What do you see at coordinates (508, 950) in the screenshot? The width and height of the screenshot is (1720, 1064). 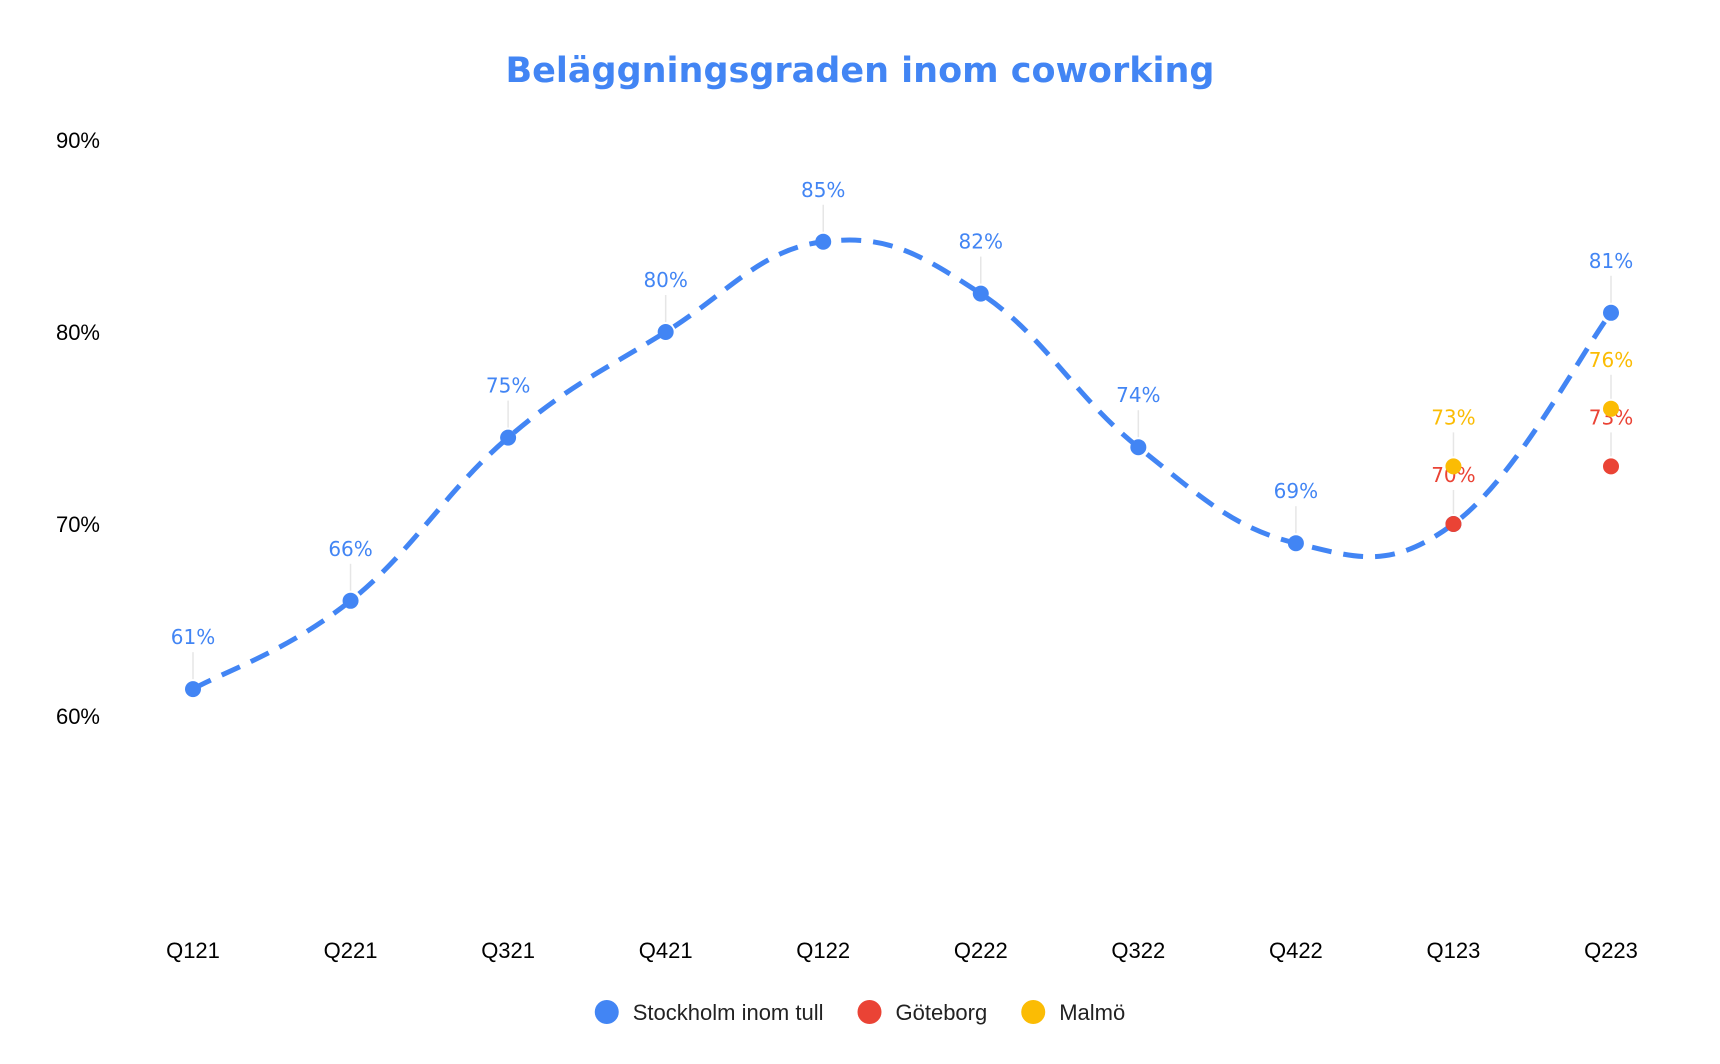 I see `x-tick-label: Q321` at bounding box center [508, 950].